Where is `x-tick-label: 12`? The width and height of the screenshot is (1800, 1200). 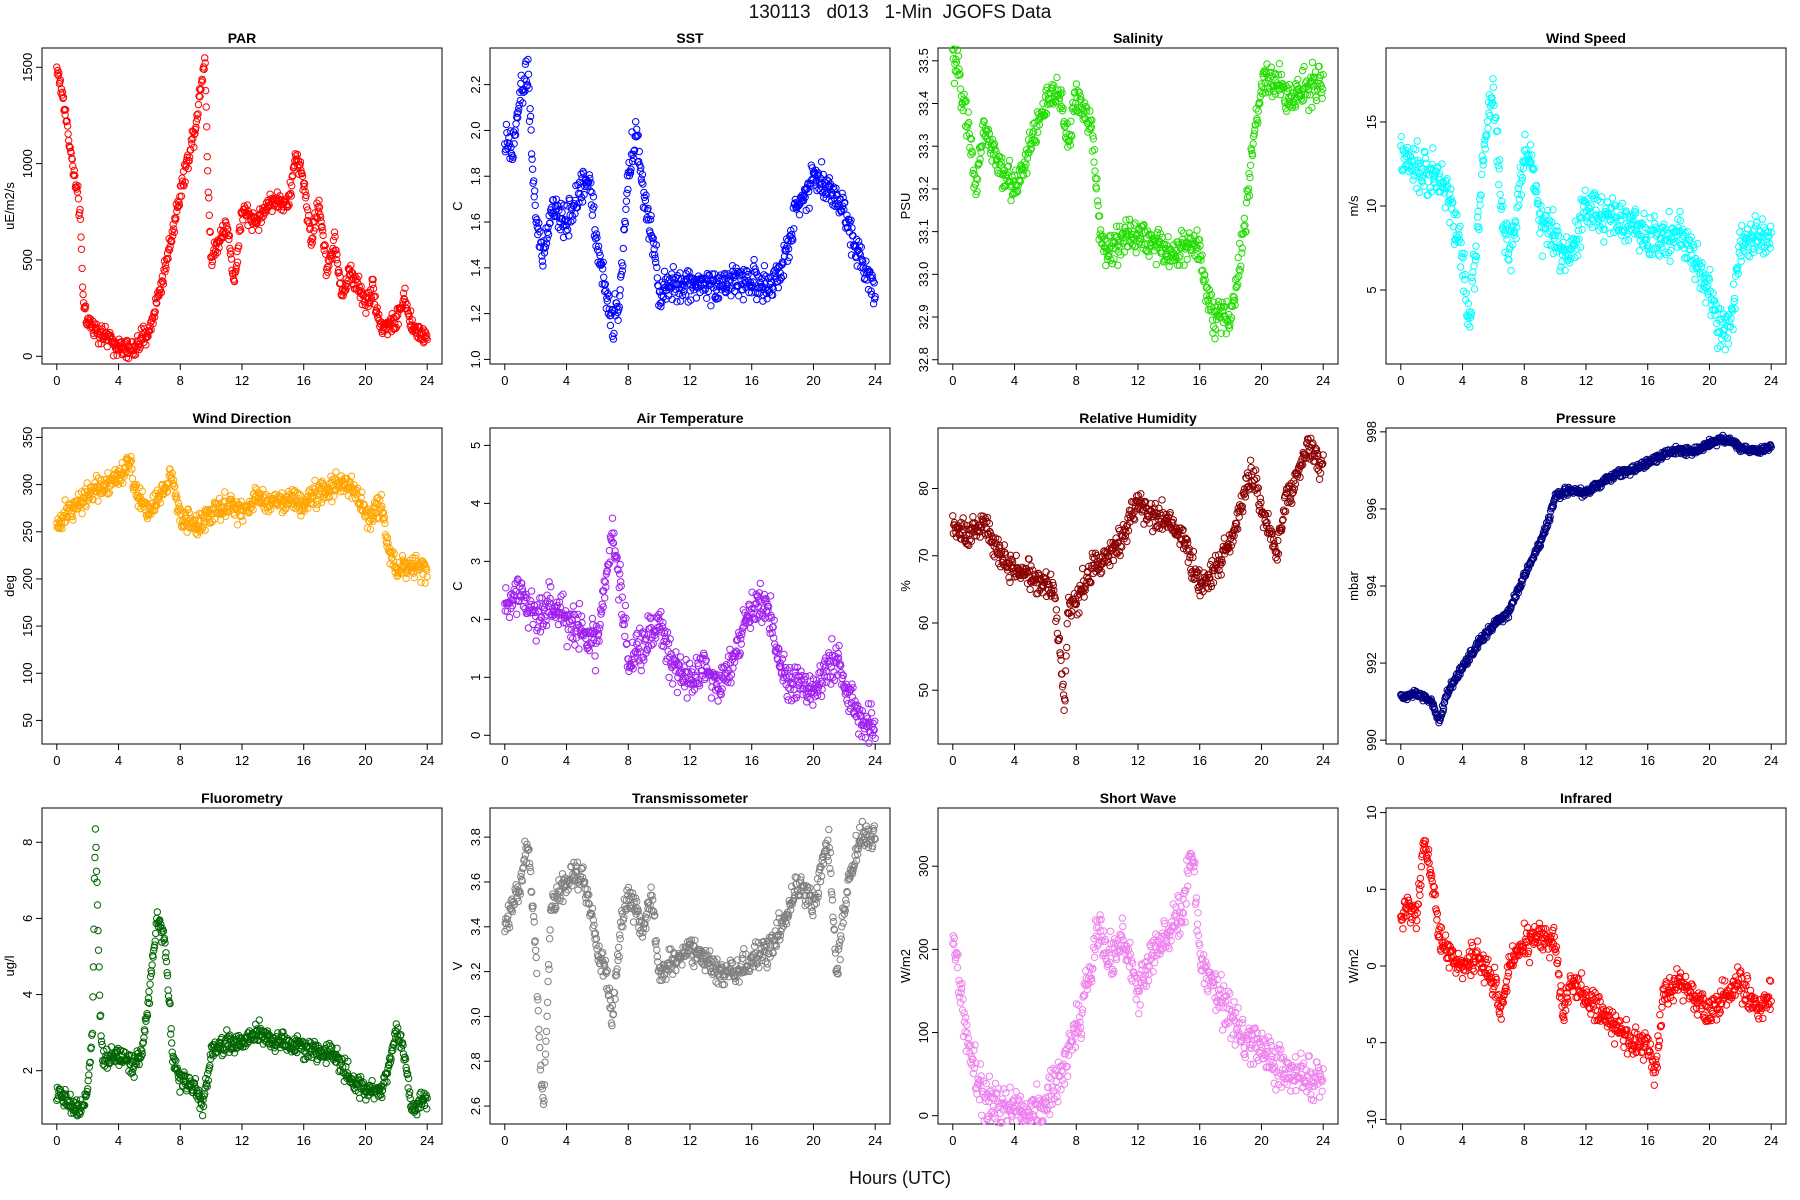 x-tick-label: 12 is located at coordinates (242, 380).